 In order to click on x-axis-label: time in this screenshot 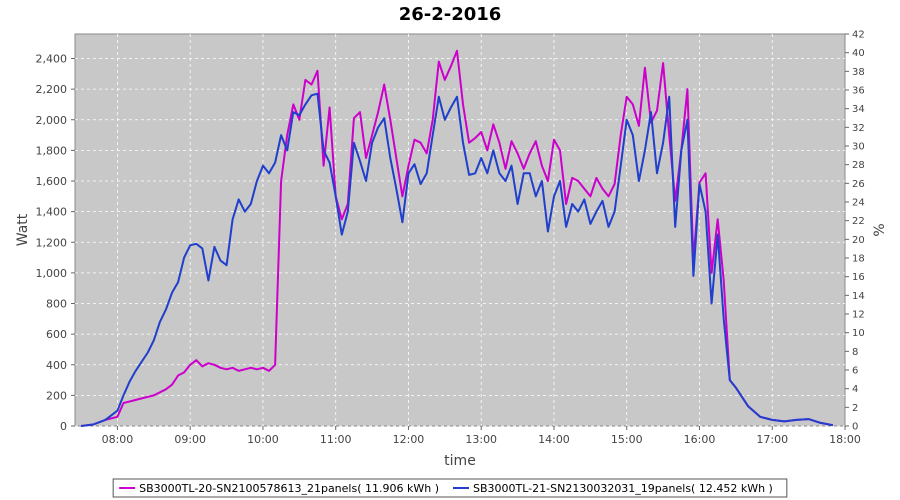, I will do `click(460, 461)`.